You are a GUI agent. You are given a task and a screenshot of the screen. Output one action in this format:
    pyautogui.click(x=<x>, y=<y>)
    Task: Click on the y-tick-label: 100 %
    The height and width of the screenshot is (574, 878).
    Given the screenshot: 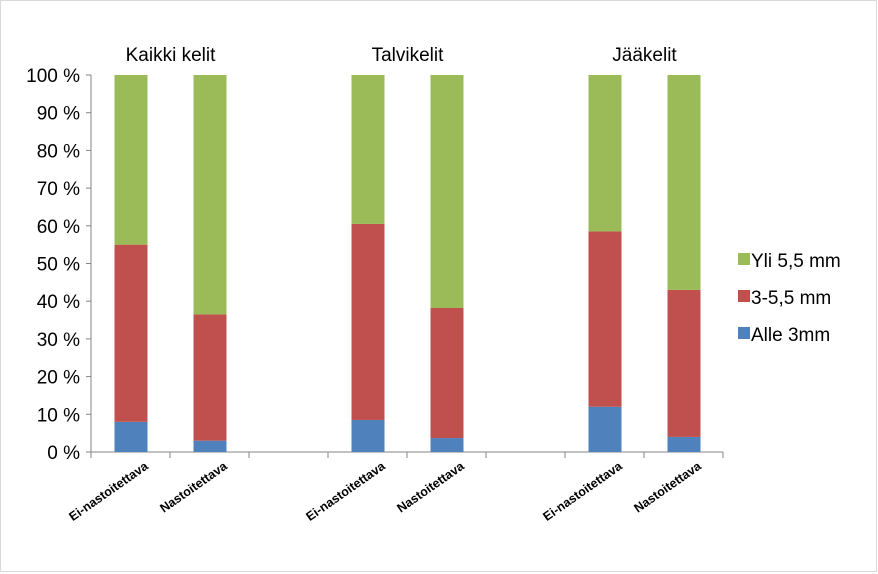 What is the action you would take?
    pyautogui.click(x=53, y=76)
    